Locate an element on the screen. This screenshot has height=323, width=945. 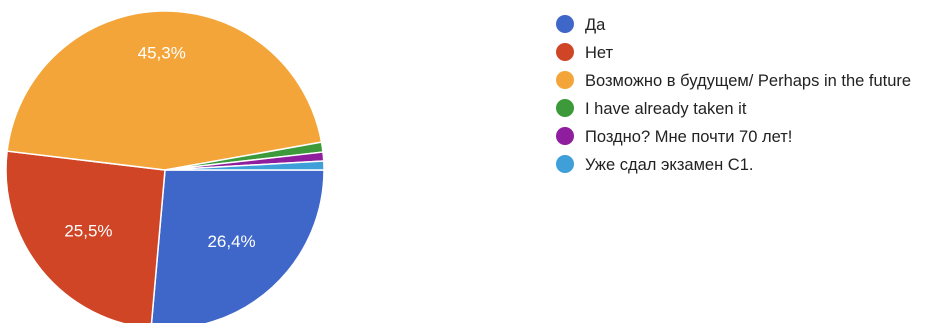
legend-swatch-already-taken is located at coordinates (565, 108).